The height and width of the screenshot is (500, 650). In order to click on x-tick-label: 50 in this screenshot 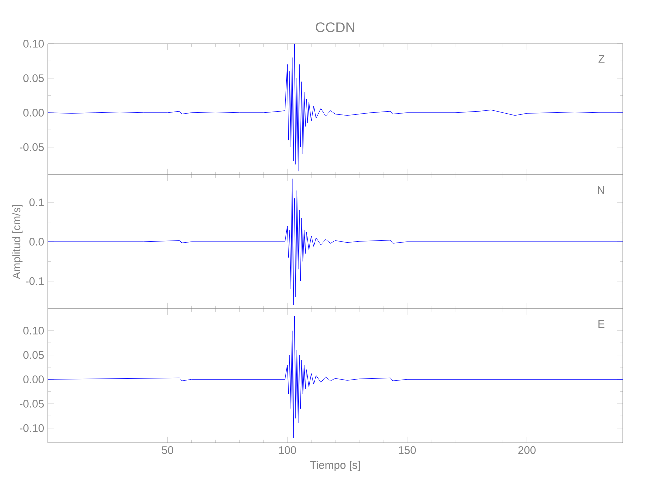, I will do `click(168, 450)`.